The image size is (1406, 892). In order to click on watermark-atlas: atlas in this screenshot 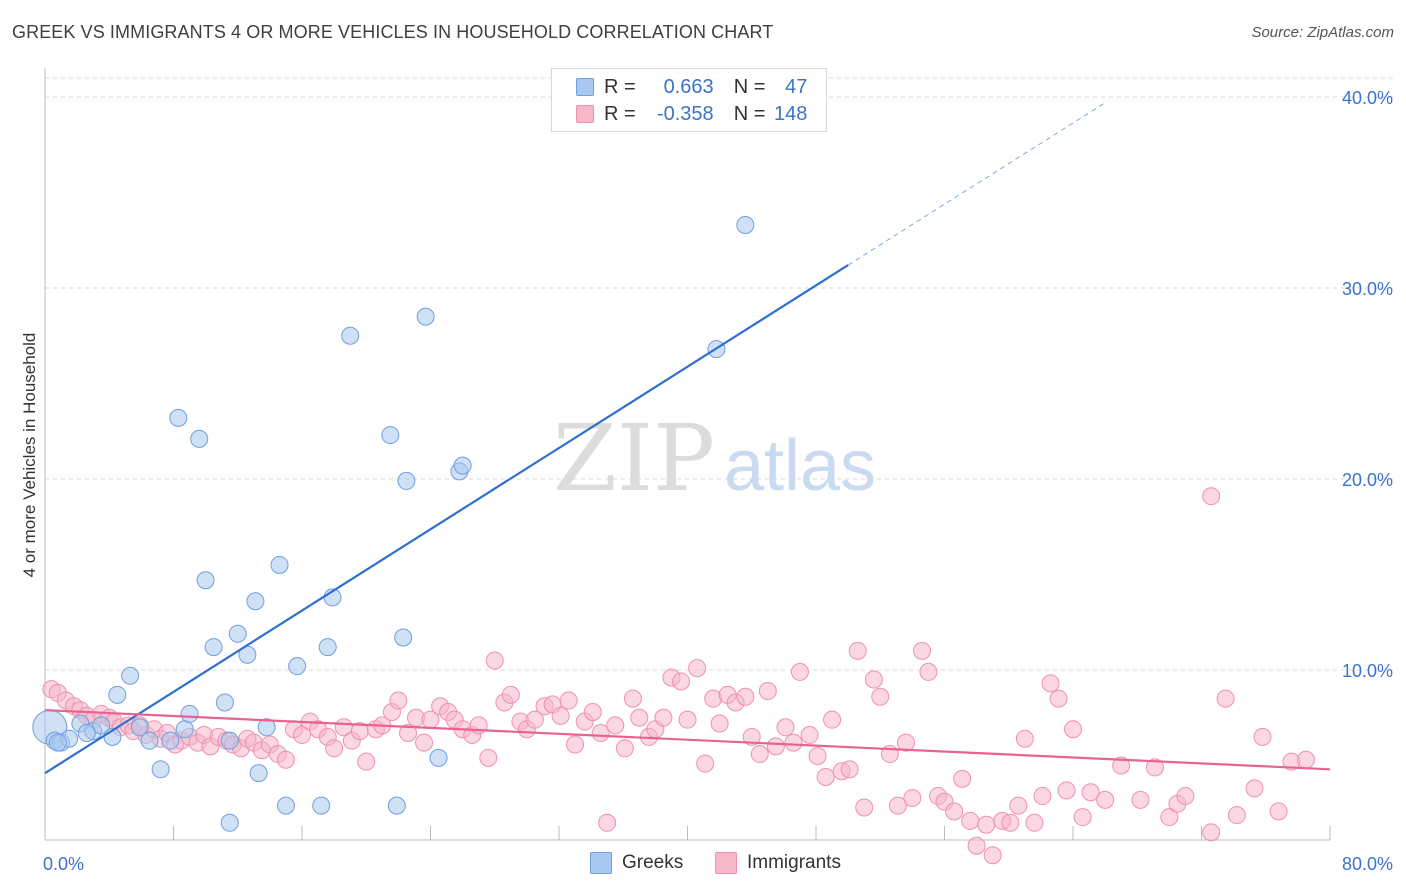, I will do `click(800, 466)`.